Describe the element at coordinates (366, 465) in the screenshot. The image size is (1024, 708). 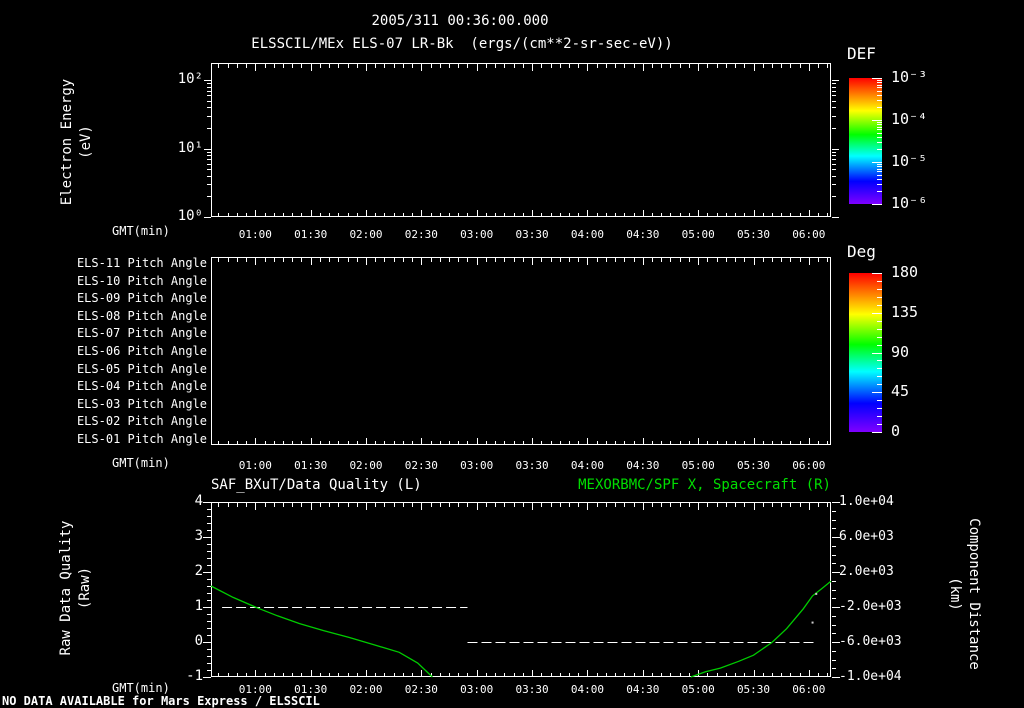
I see `x-tick-label: 02:00` at that location.